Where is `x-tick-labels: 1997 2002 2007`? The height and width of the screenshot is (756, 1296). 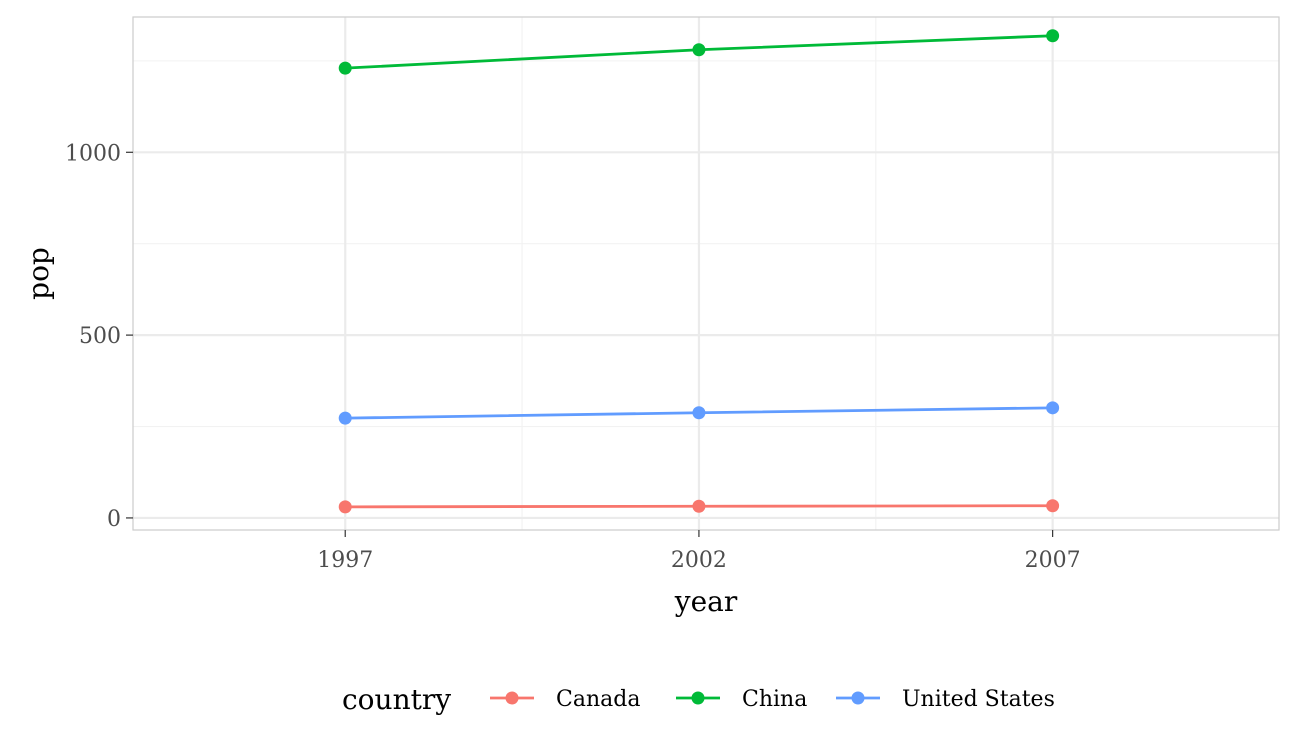
x-tick-labels: 1997 2002 2007 is located at coordinates (698, 560).